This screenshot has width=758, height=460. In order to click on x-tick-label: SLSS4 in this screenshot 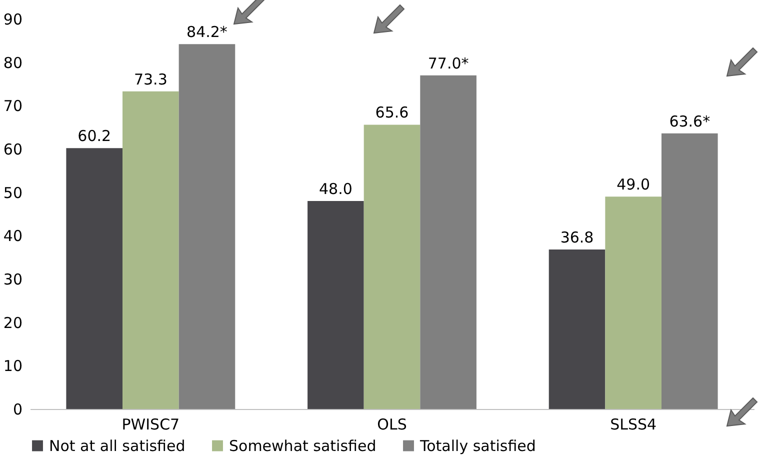, I will do `click(633, 425)`.